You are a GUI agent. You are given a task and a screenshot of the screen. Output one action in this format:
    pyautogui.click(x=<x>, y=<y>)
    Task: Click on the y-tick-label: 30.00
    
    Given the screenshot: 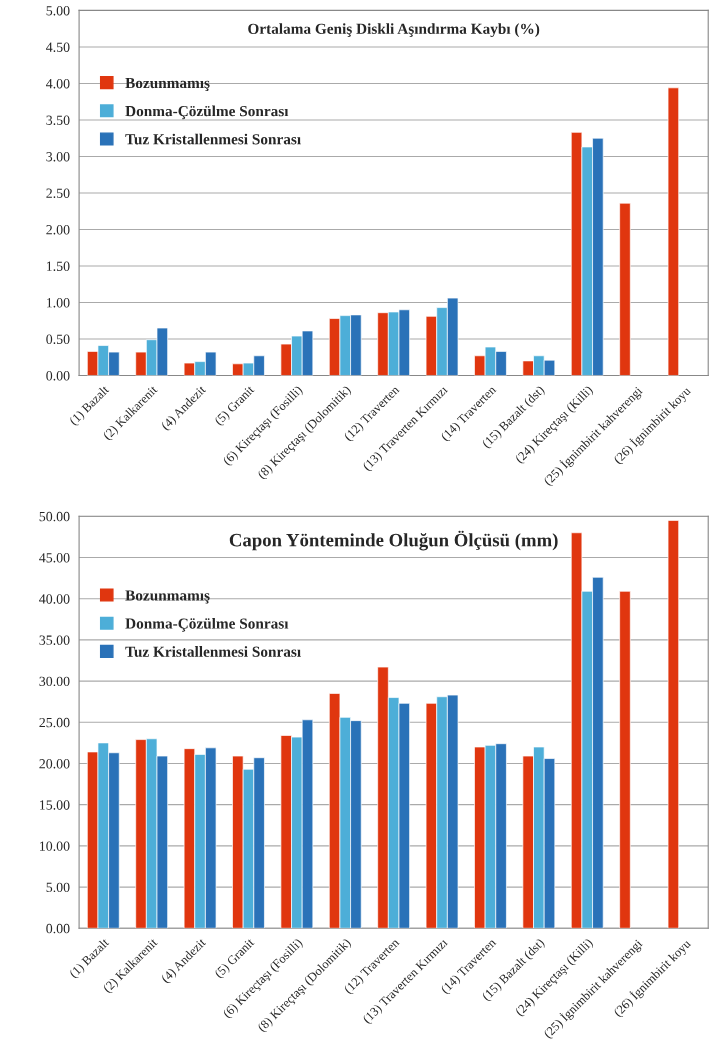 What is the action you would take?
    pyautogui.click(x=54, y=681)
    